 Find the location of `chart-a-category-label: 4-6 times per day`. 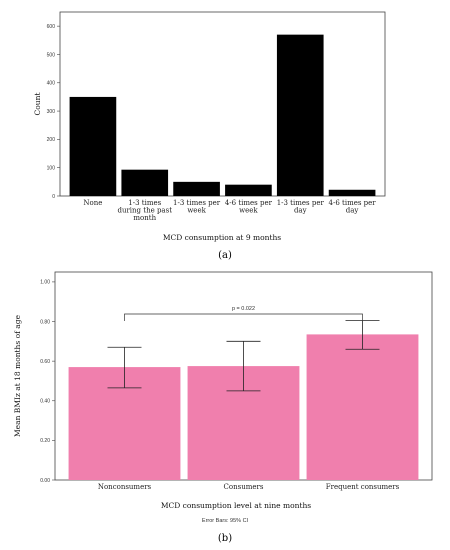

chart-a-category-label: 4-6 times per day is located at coordinates (353, 207).